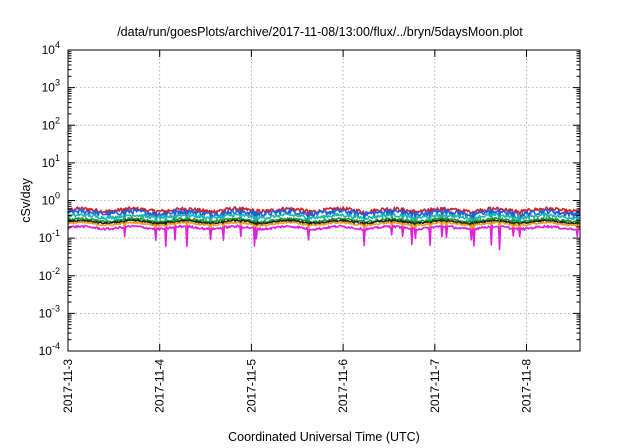 This screenshot has height=448, width=640. I want to click on y-tick-labels: 10⁻⁴ 10⁻³ 10⁻² 10⁻¹ 10⁰ 10¹ 10² 10³ 10⁴, so click(49, 199).